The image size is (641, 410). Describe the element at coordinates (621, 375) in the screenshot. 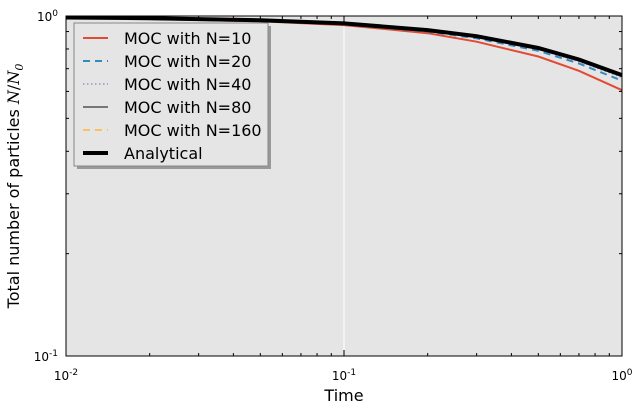

I see `x-tick-label: 100` at that location.